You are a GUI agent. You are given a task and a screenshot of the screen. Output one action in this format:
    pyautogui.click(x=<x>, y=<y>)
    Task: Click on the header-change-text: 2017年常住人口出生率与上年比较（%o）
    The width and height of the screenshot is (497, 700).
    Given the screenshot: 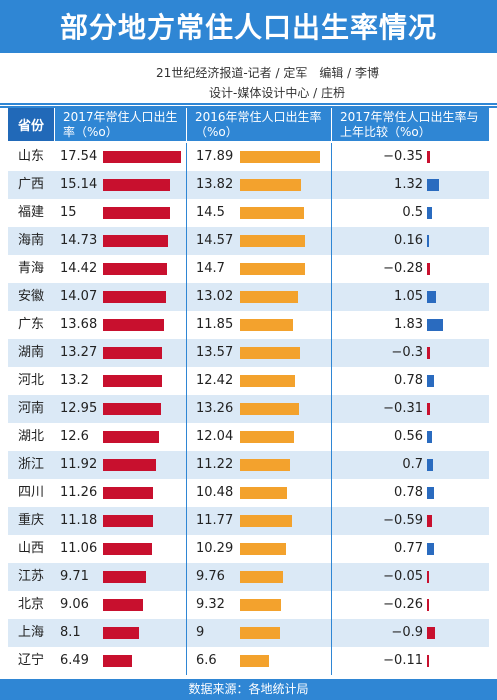 What is the action you would take?
    pyautogui.click(x=409, y=124)
    